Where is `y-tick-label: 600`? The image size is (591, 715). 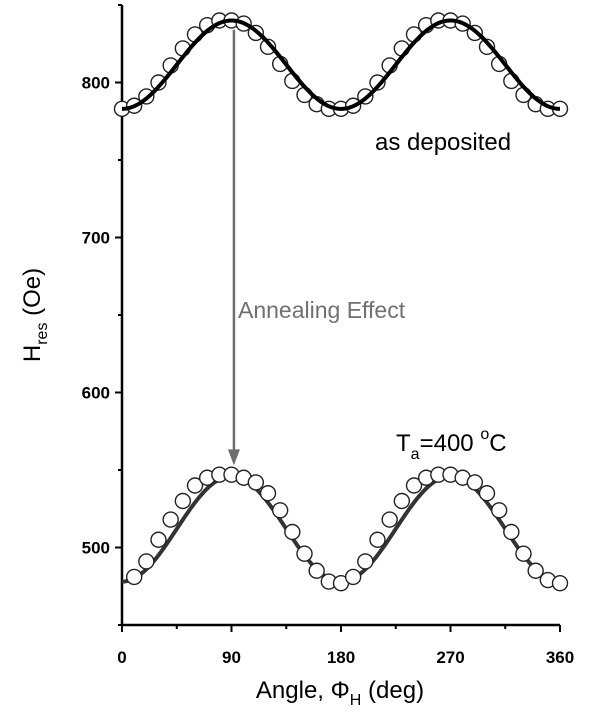 y-tick-label: 600 is located at coordinates (96, 393).